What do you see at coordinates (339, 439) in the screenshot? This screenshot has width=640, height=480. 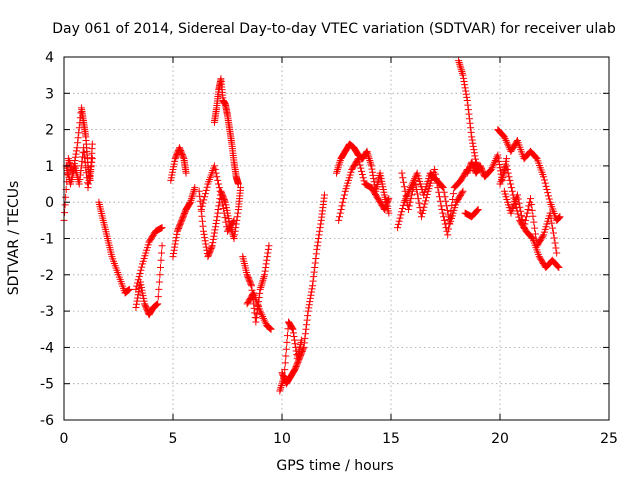 I see `x-tick-labels: 0 5 10 15 20 25` at bounding box center [339, 439].